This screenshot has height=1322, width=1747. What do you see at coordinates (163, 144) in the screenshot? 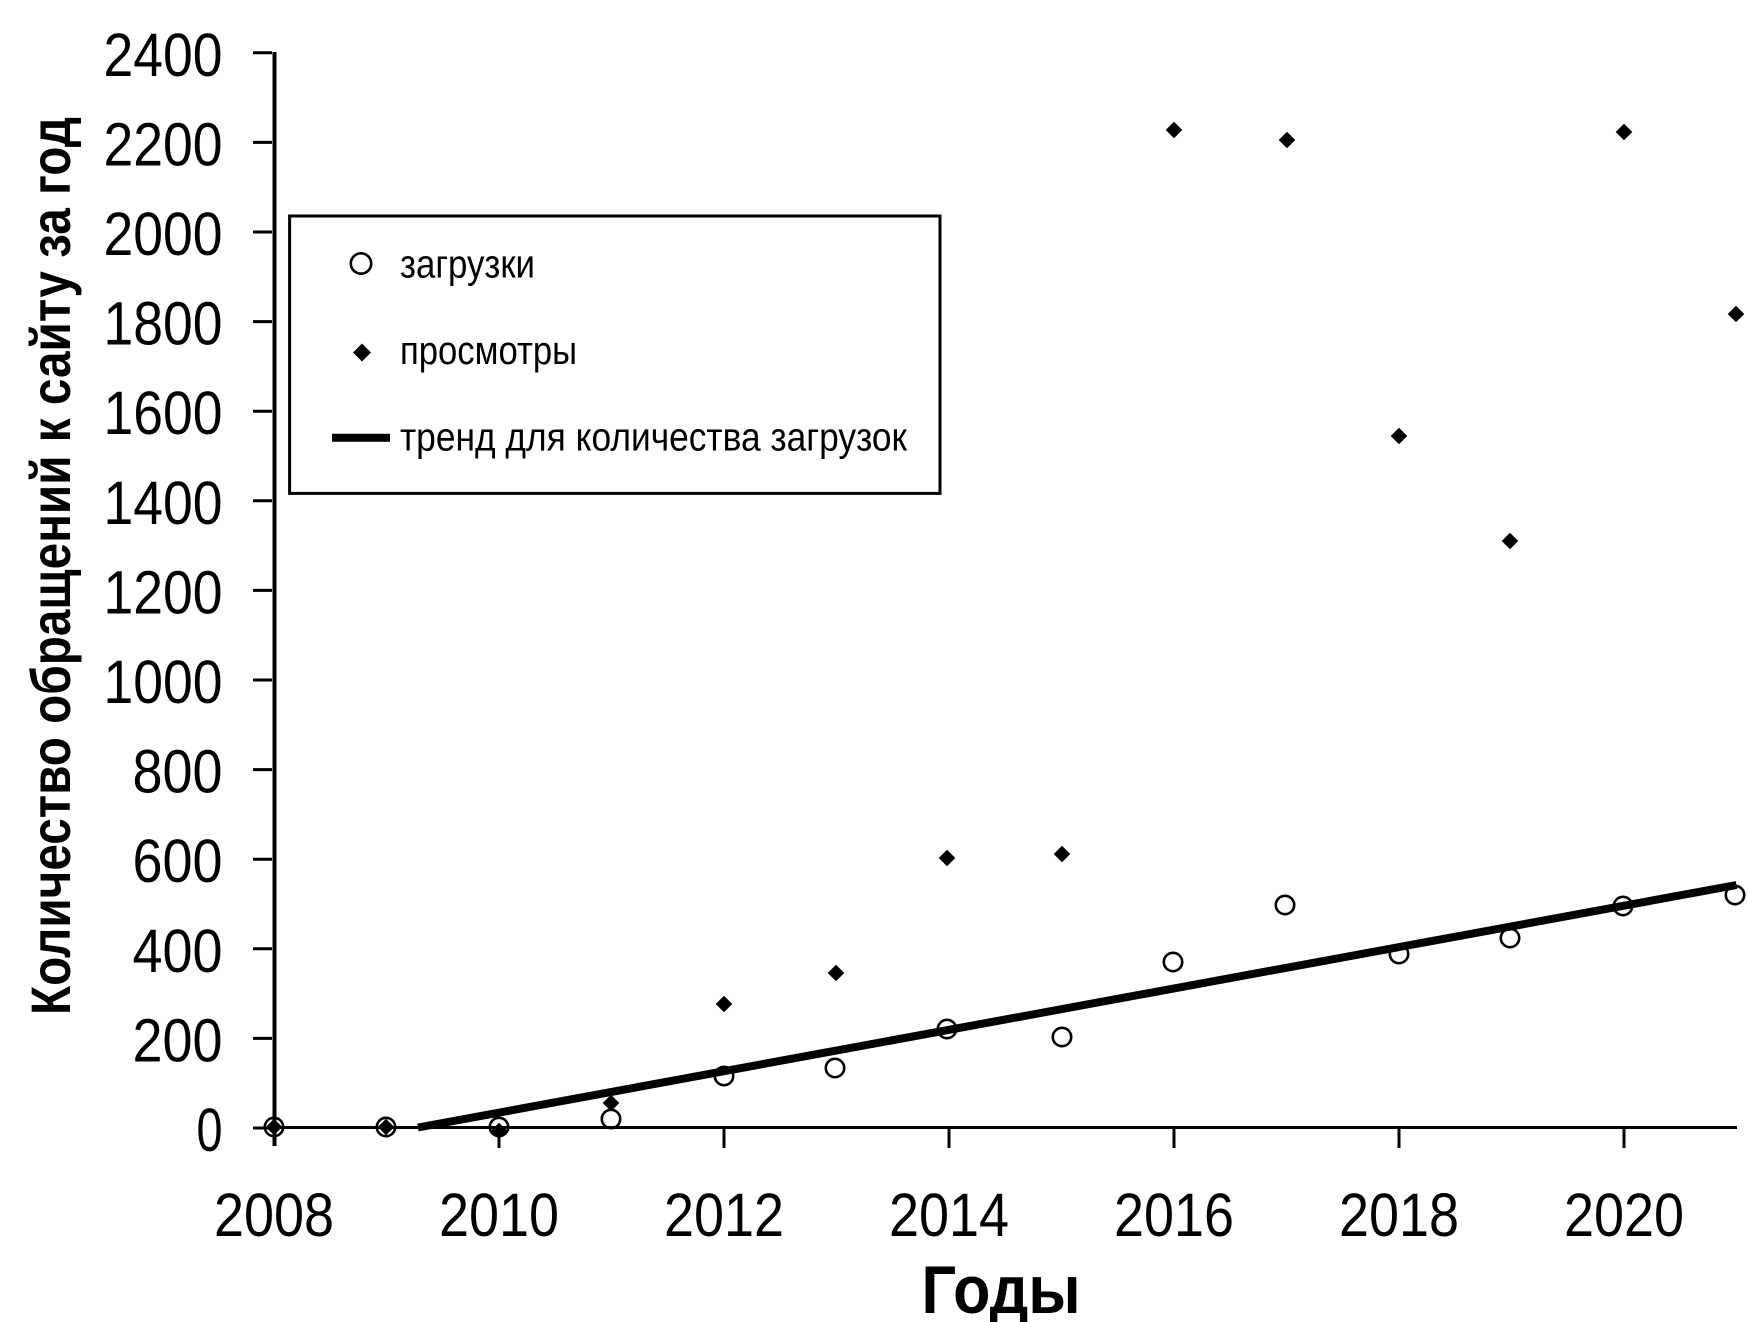
I see `svg-text: 2200` at bounding box center [163, 144].